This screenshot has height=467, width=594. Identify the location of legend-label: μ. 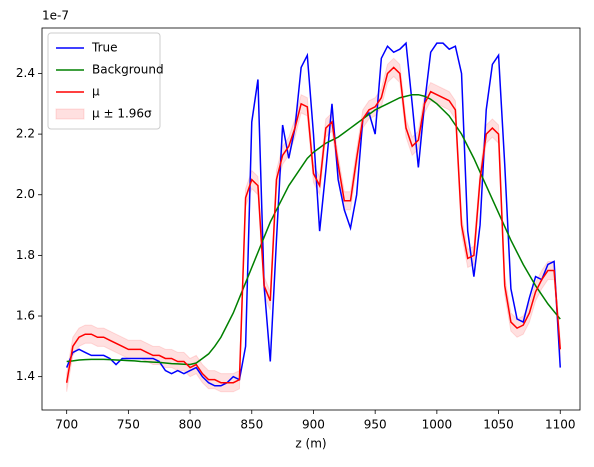
(96, 92).